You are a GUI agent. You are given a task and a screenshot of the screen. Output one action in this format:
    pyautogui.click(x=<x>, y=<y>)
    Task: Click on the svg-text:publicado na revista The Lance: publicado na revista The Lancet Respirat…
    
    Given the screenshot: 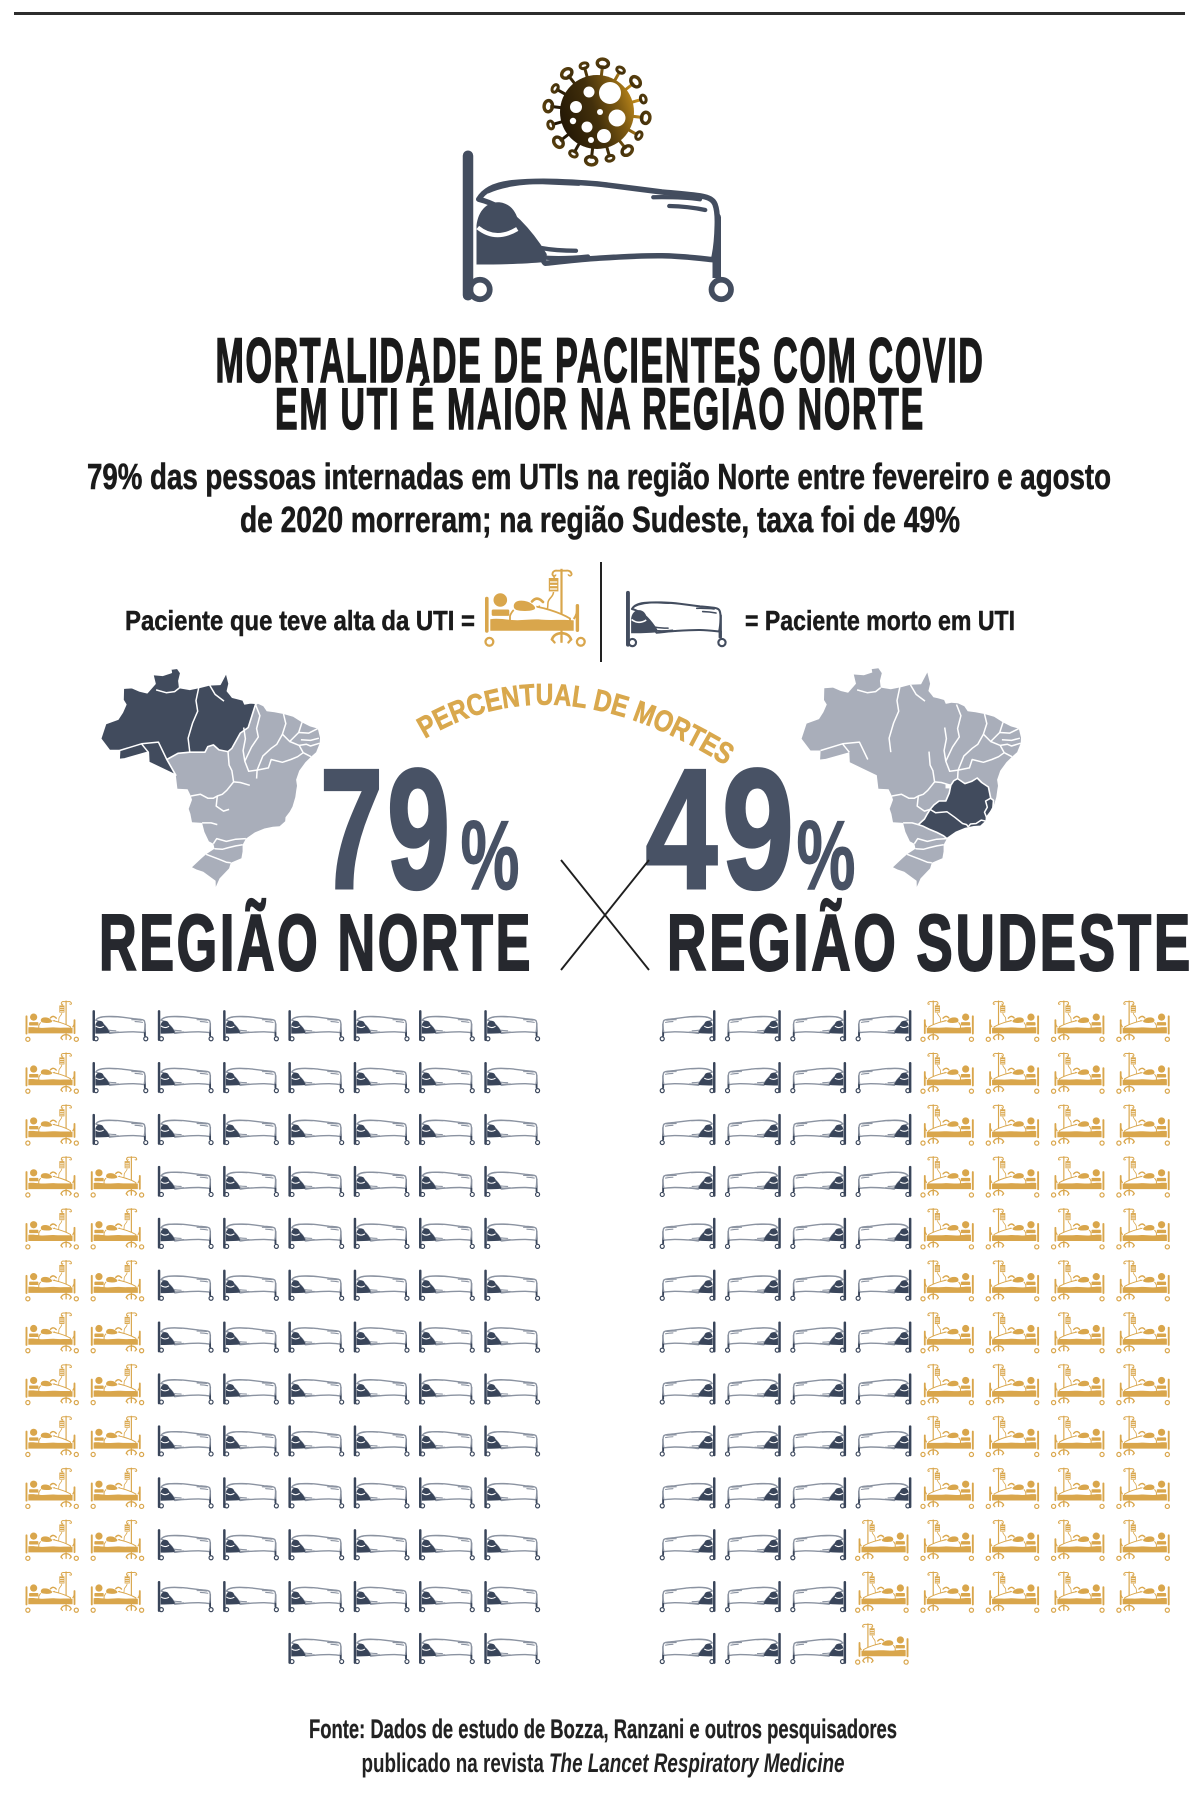 What is the action you would take?
    pyautogui.click(x=603, y=1763)
    